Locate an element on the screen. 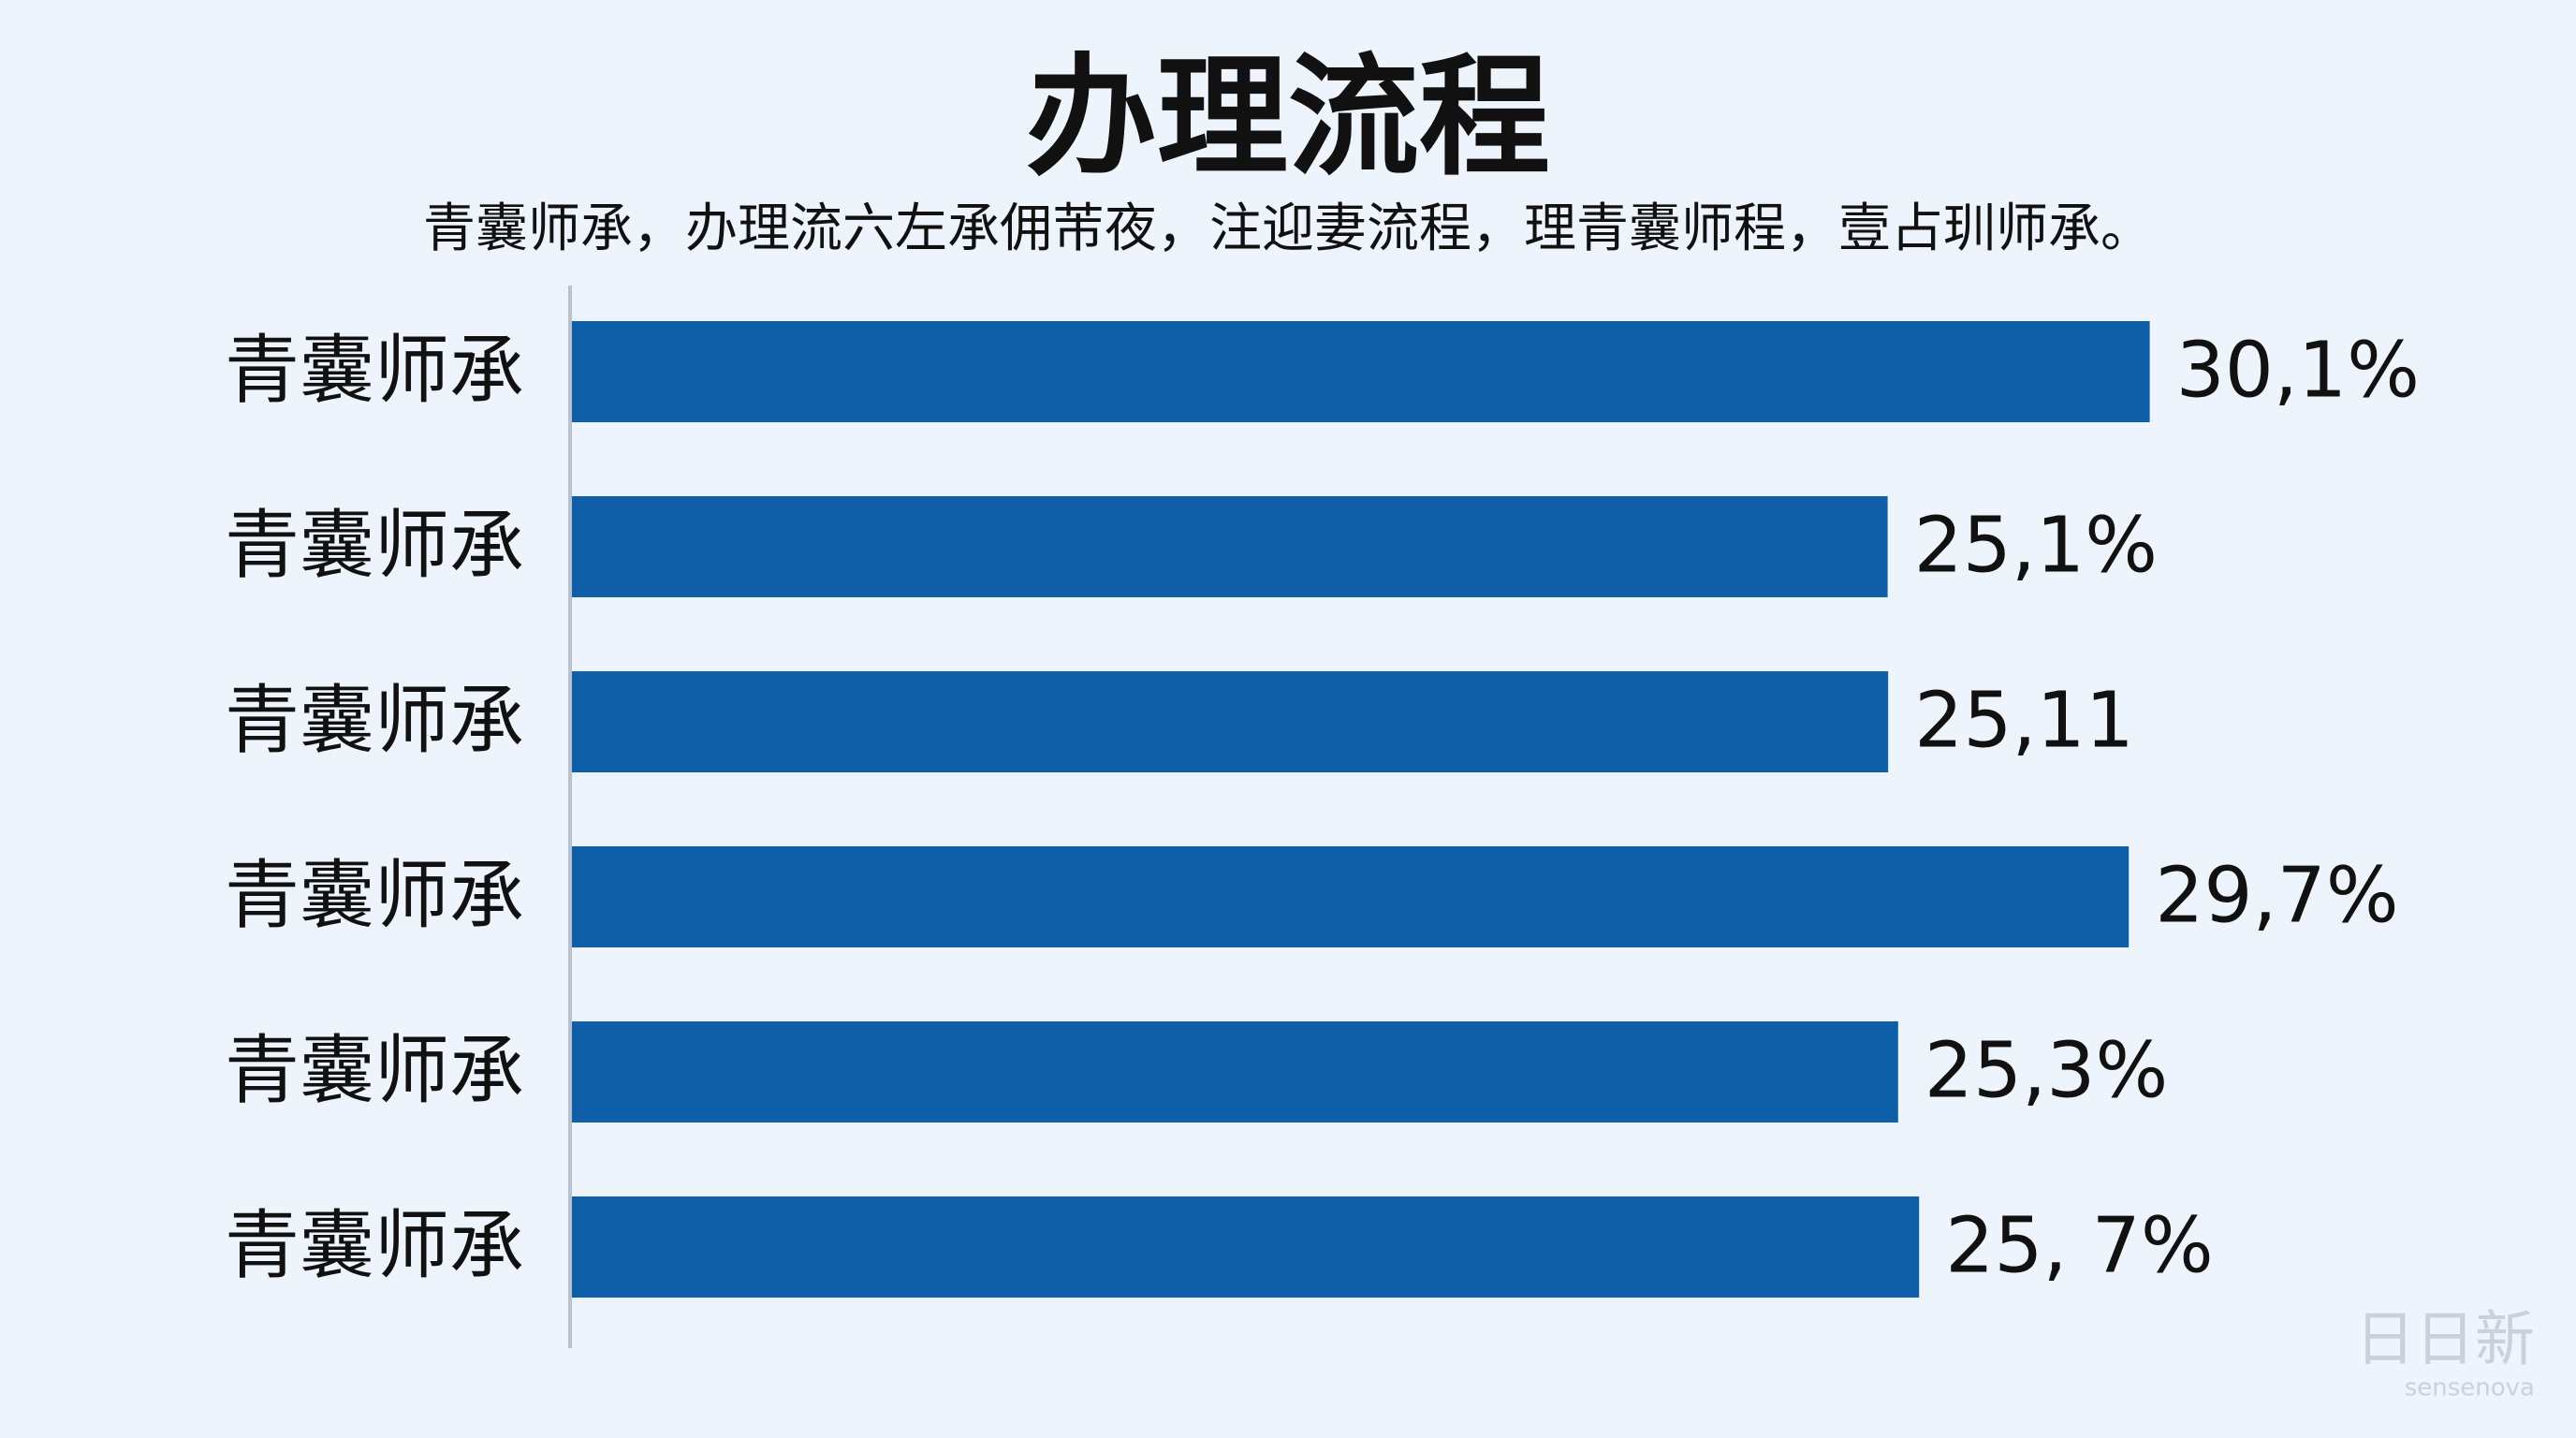  value-label: 29,7% is located at coordinates (2277, 895).